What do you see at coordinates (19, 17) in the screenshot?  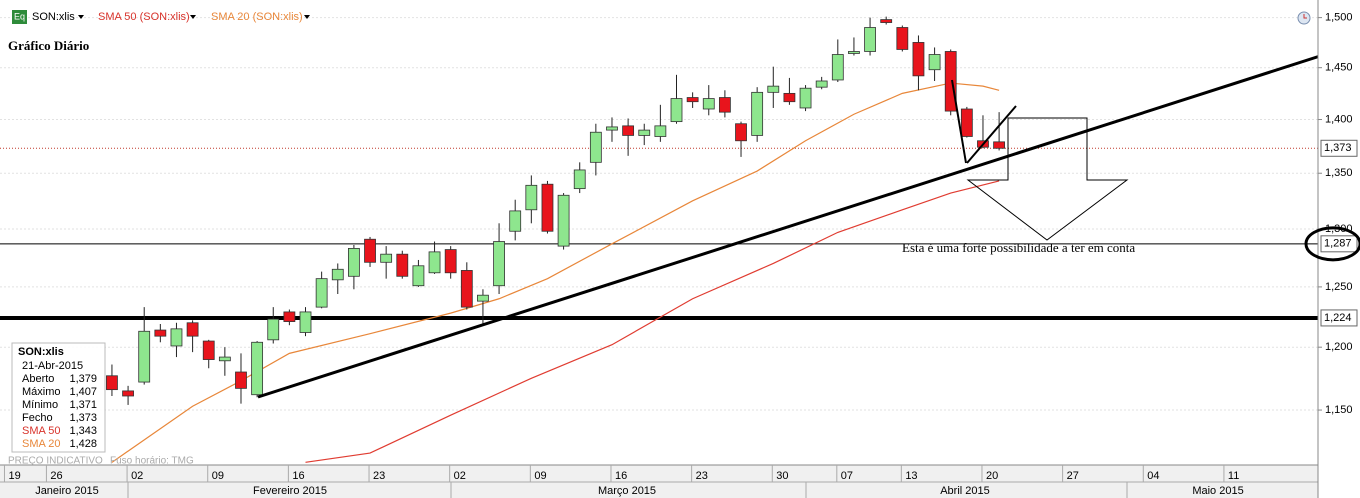 I see `icon` at bounding box center [19, 17].